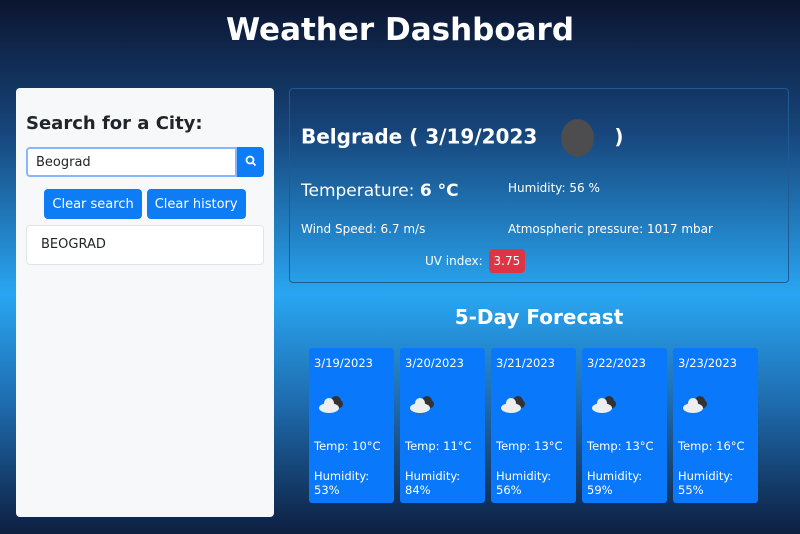 The width and height of the screenshot is (800, 534). Describe the element at coordinates (422, 406) in the screenshot. I see `cloud-rain-icon` at that location.